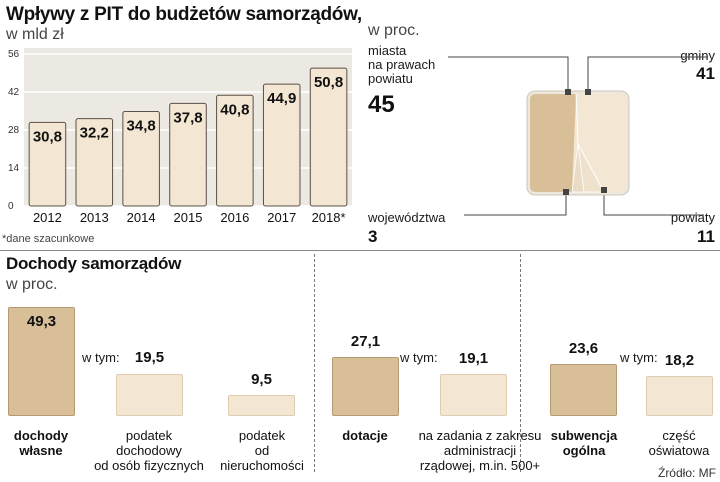 The image size is (720, 482). What do you see at coordinates (235, 150) in the screenshot?
I see `bar-2016` at bounding box center [235, 150].